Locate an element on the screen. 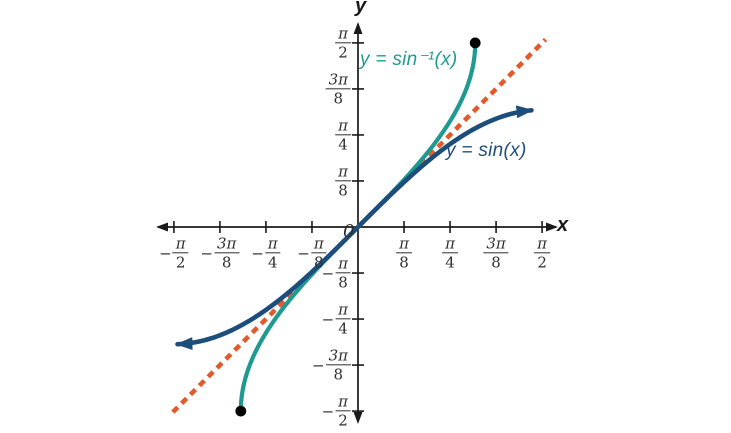 This screenshot has height=433, width=731. x-tick-label--3π/8: −3π 8 is located at coordinates (220, 253).